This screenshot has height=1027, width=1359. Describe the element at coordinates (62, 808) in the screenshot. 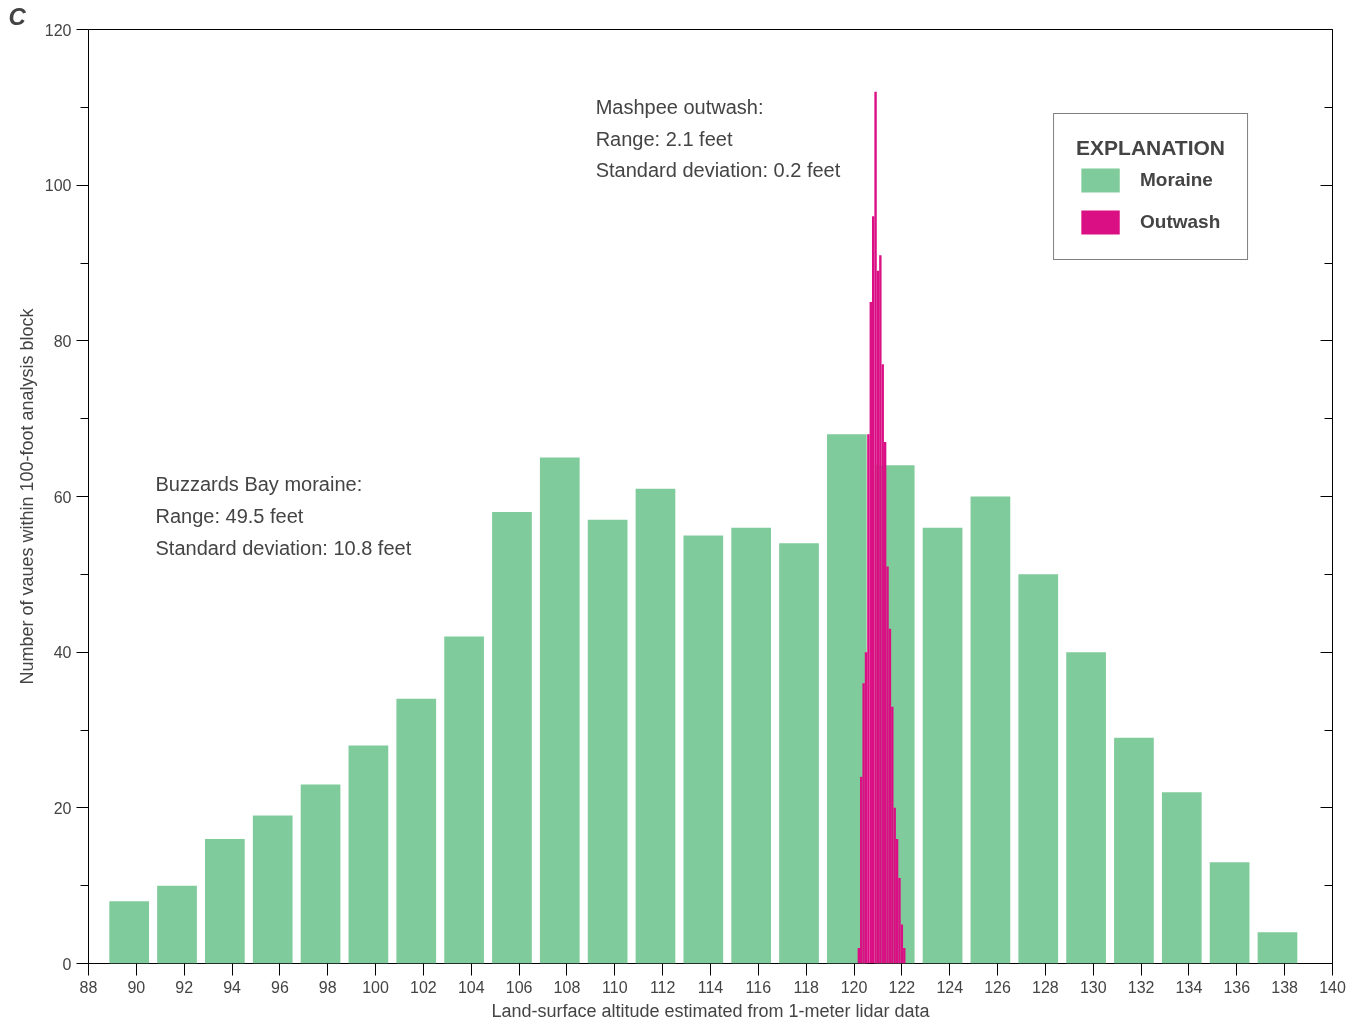

I see `y-tick-label: 20` at that location.